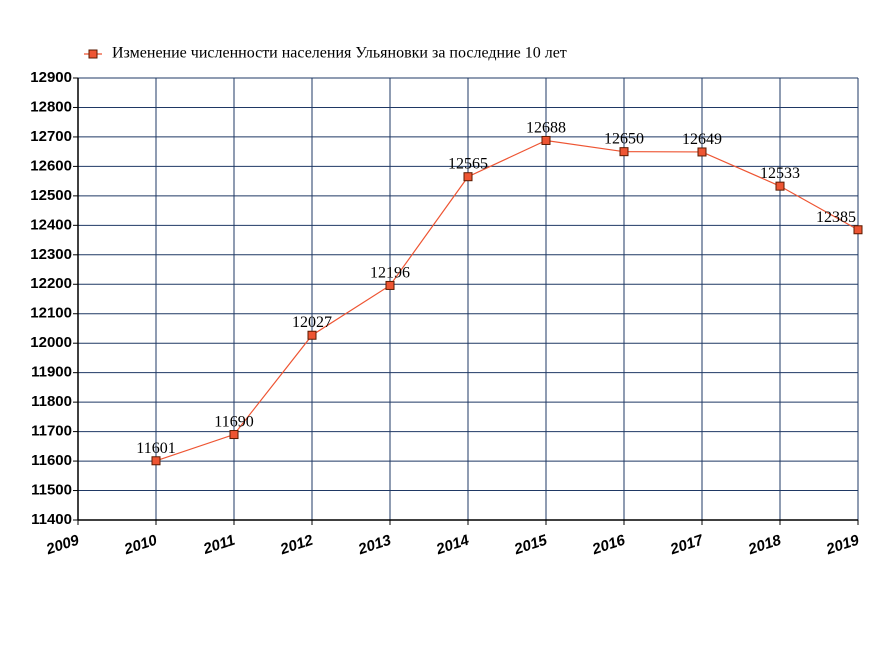 Image resolution: width=884 pixels, height=650 pixels. Describe the element at coordinates (390, 272) in the screenshot. I see `data-label: 12196` at that location.